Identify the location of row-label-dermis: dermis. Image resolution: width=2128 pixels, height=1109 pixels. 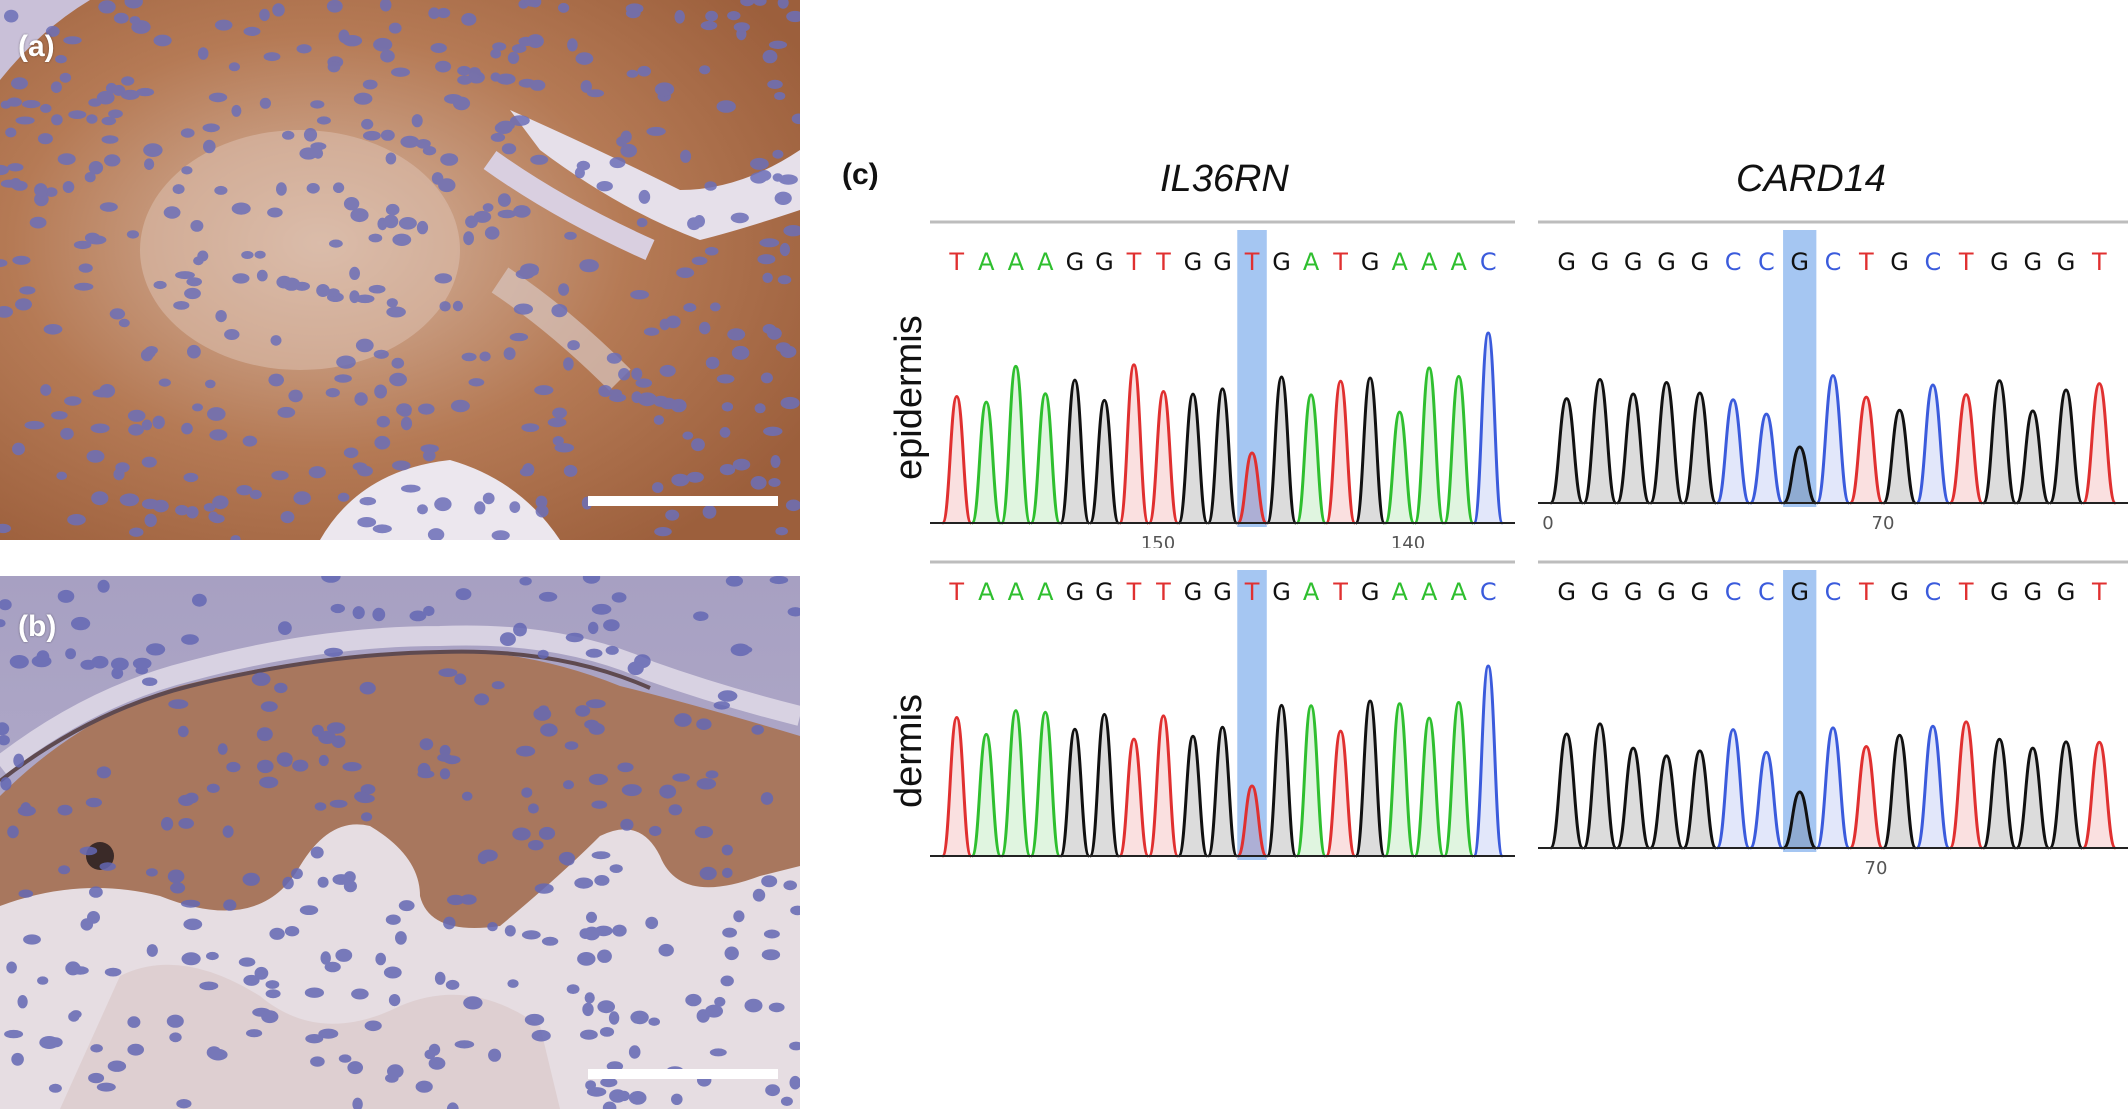
(909, 750).